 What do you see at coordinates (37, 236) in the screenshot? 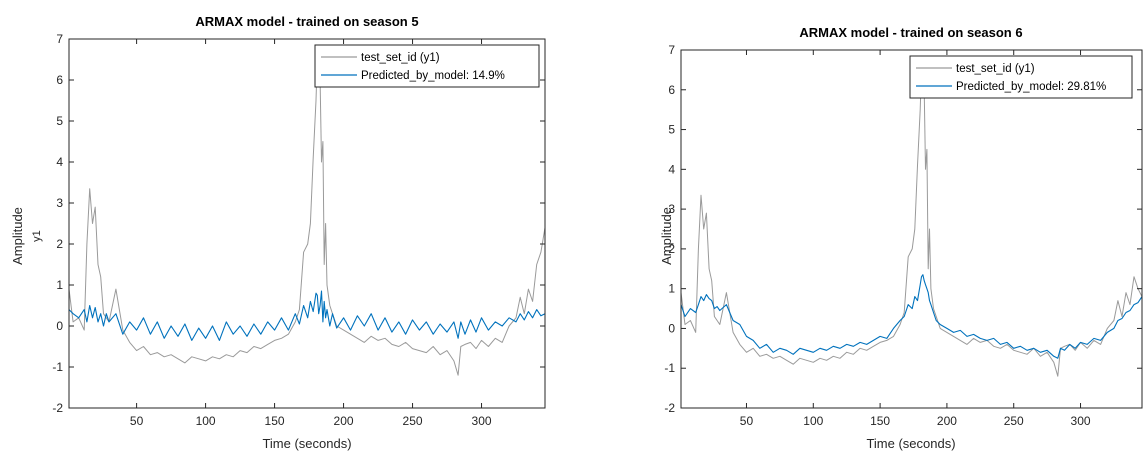
I see `y-axis-sublabel: y1` at bounding box center [37, 236].